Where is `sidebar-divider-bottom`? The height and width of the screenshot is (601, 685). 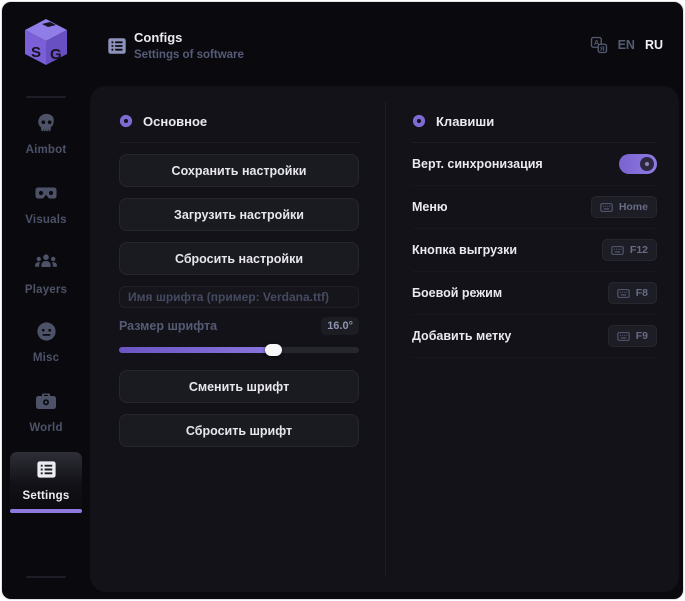 sidebar-divider-bottom is located at coordinates (46, 577).